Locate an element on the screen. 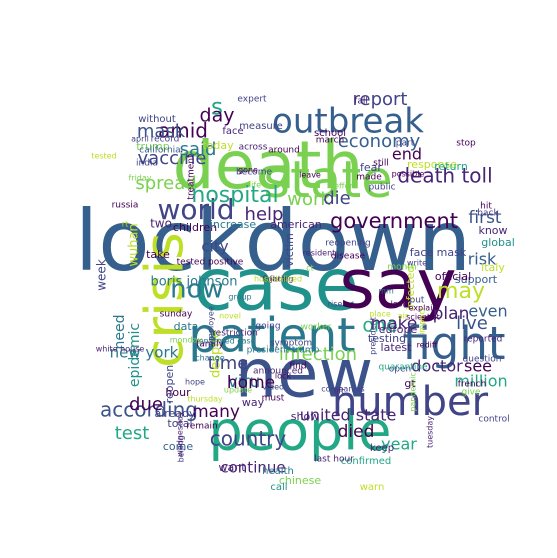  word-risk: risk is located at coordinates (482, 259).